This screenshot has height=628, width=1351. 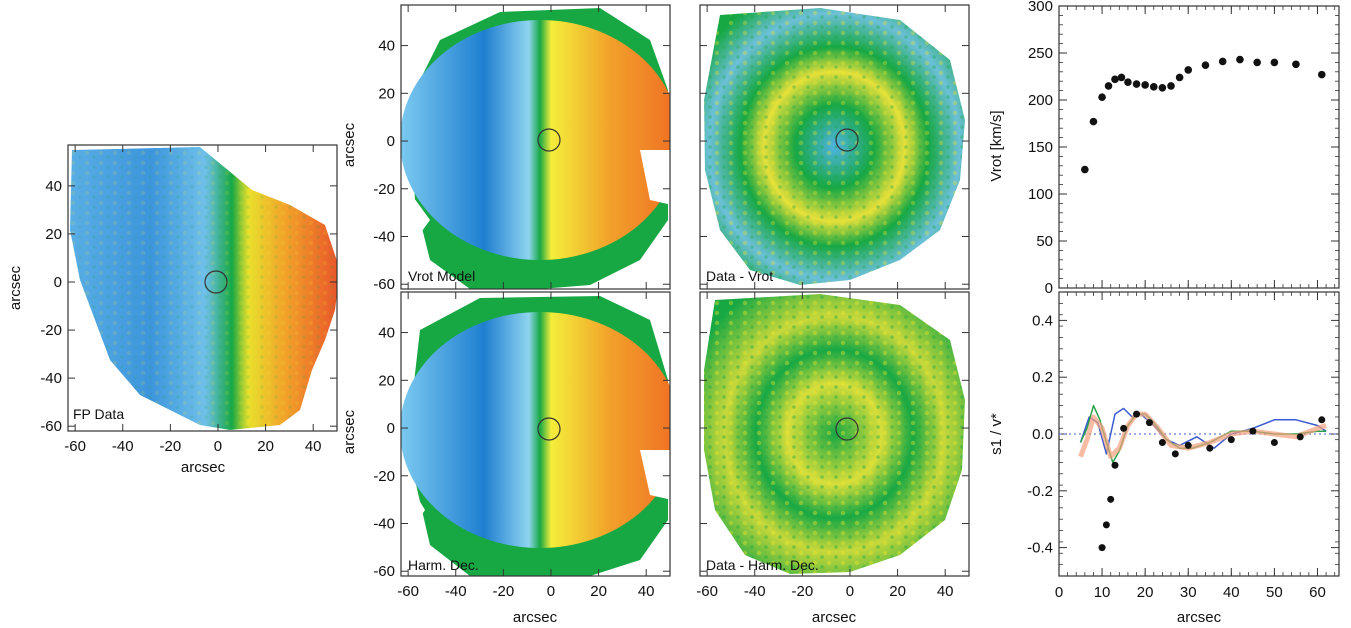 I want to click on vrot-model-center-marker, so click(x=549, y=140).